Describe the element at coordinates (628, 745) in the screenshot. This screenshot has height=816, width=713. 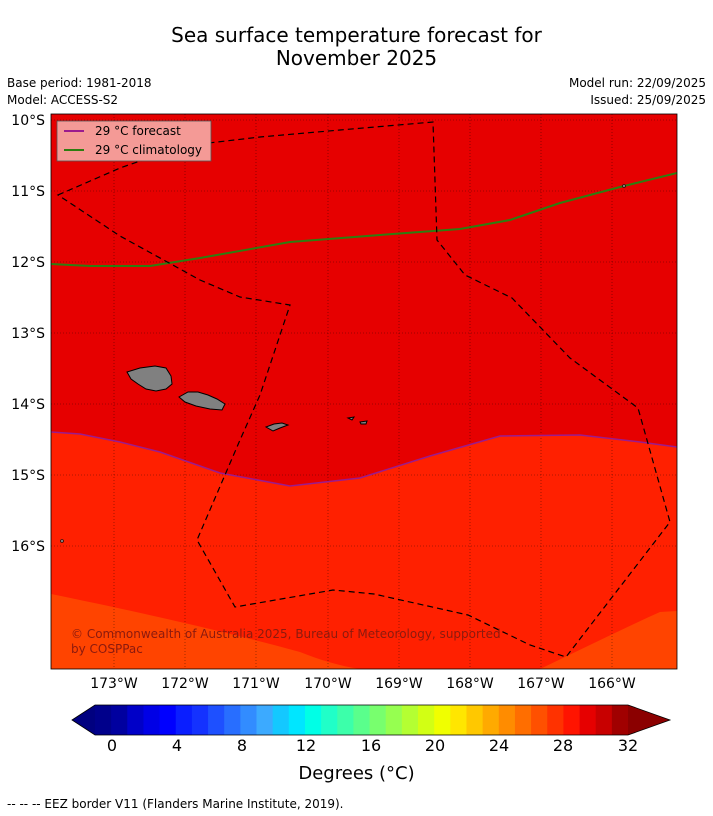
I see `cbar-tick-32: 32` at that location.